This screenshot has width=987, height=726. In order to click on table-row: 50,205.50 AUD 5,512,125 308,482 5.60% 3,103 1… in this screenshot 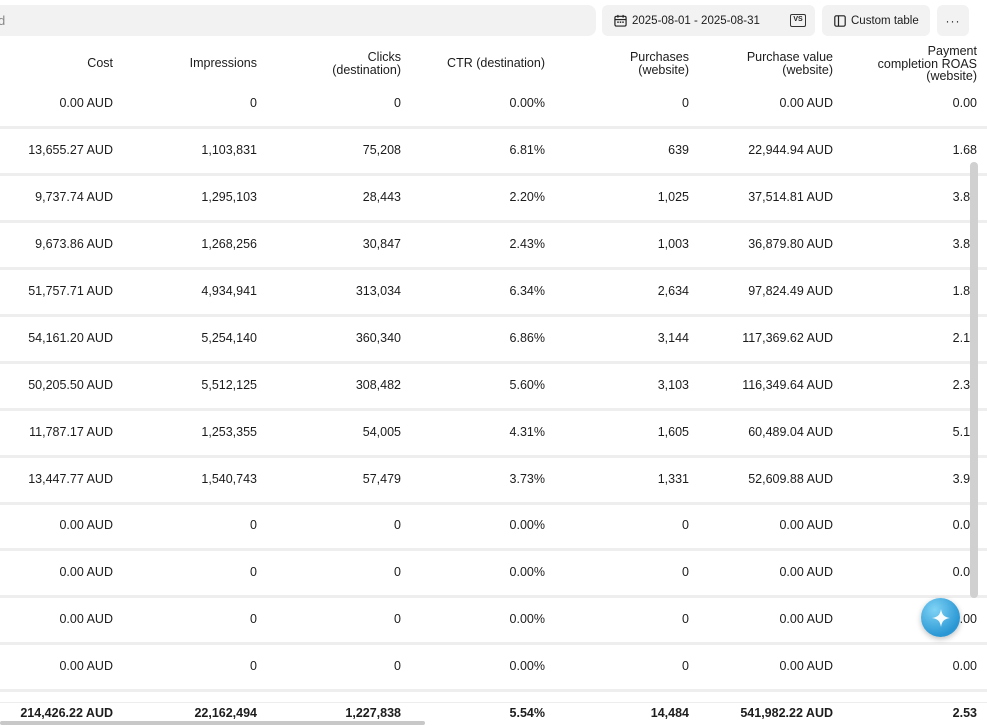, I will do `click(493, 387)`.